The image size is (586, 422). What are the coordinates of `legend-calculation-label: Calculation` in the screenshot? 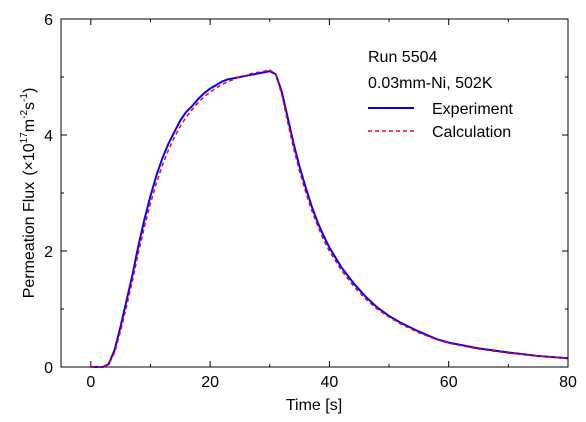 It's located at (471, 132).